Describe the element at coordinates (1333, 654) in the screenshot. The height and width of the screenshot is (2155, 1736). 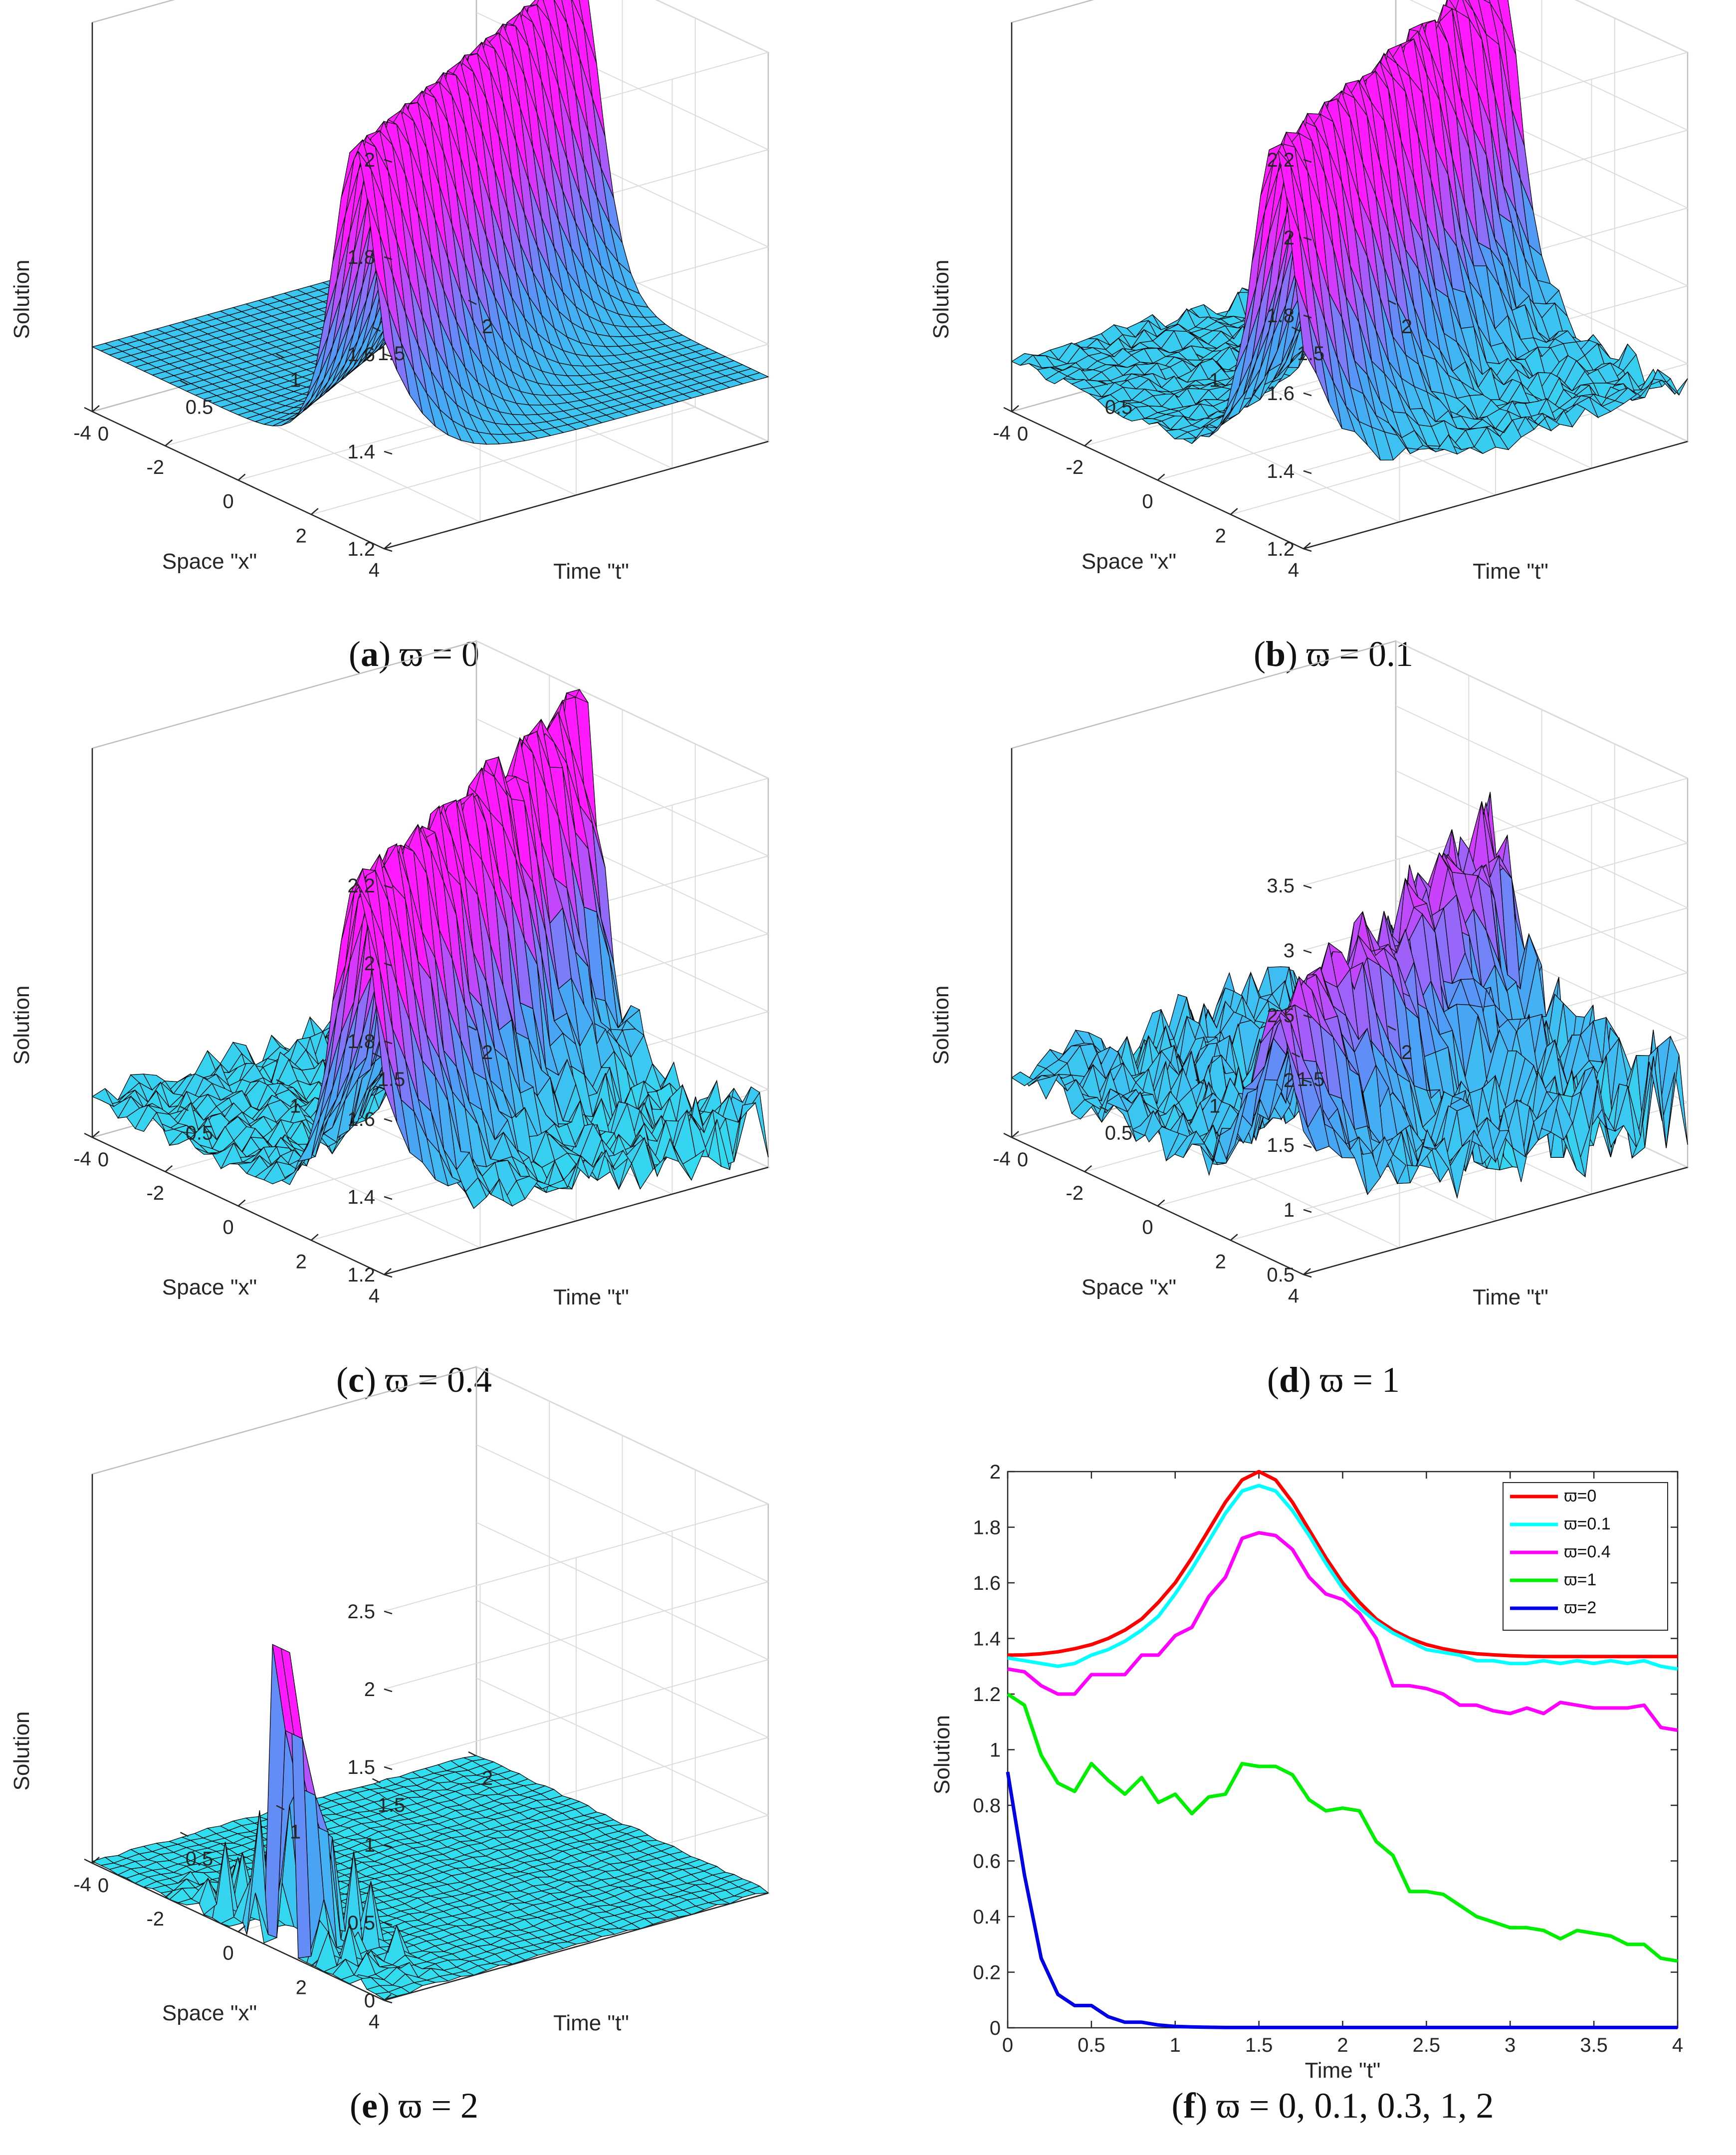
I see `panel-caption: (b) ϖ = 0.1` at that location.